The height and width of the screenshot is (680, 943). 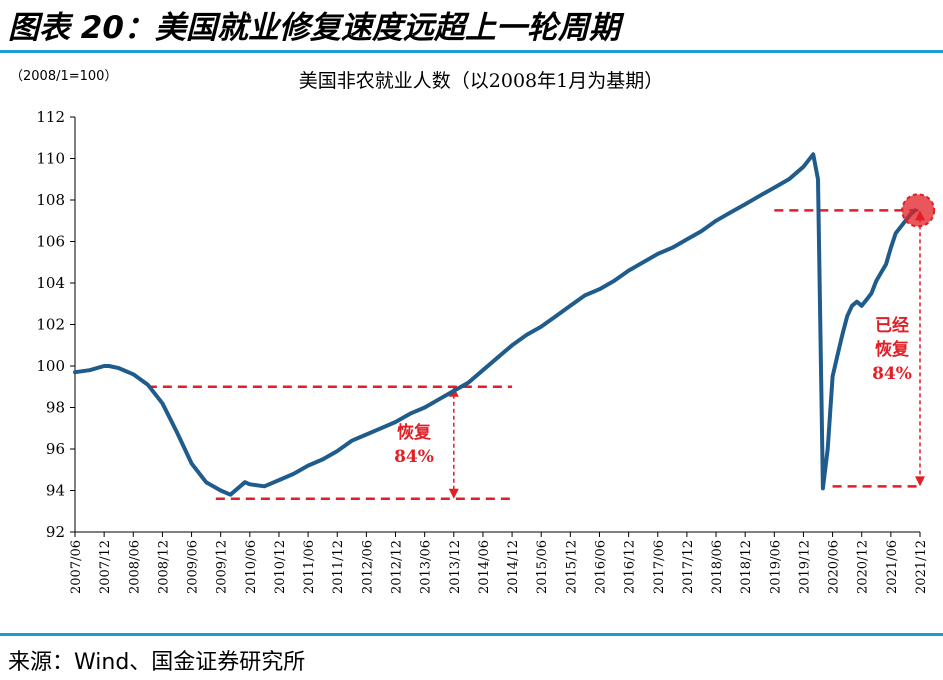 What do you see at coordinates (688, 567) in the screenshot?
I see `x-tick-label: 2017/12` at bounding box center [688, 567].